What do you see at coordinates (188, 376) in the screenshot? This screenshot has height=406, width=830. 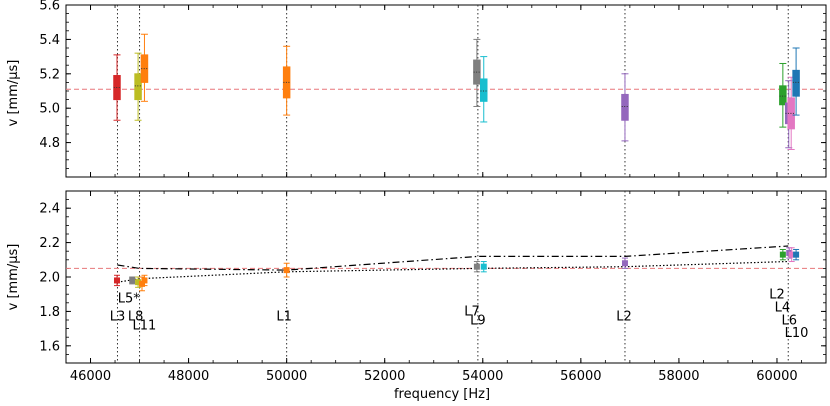 I see `x-tick-label: 48000` at bounding box center [188, 376].